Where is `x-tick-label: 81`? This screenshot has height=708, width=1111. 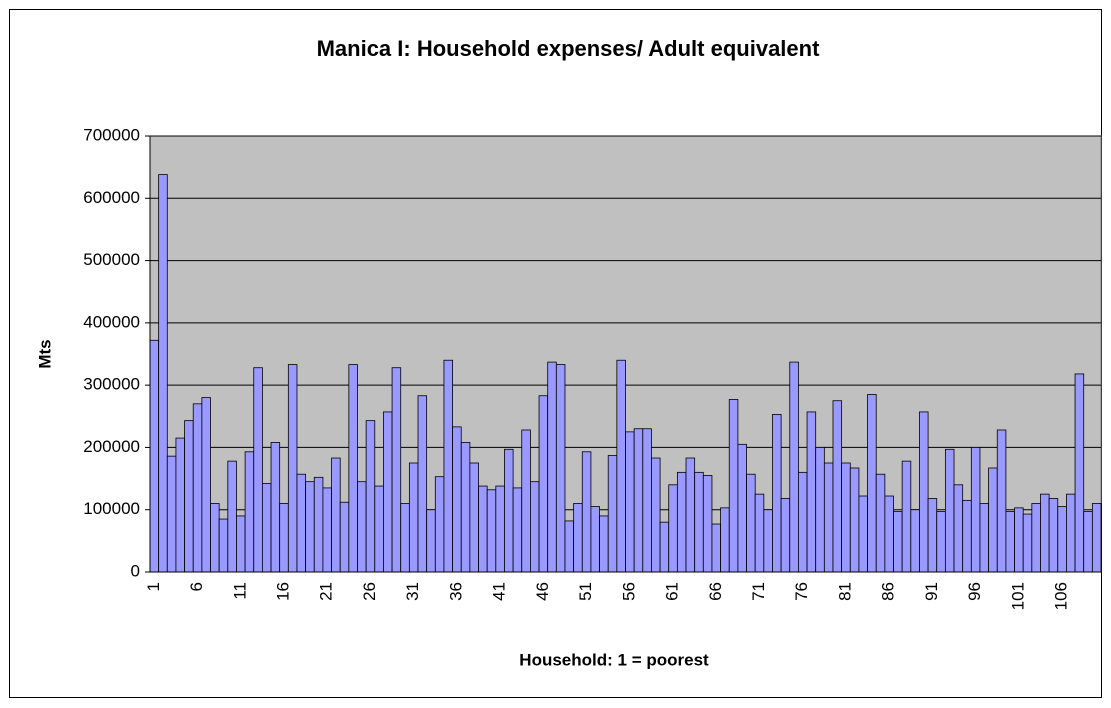
x-tick-label: 81 is located at coordinates (844, 591).